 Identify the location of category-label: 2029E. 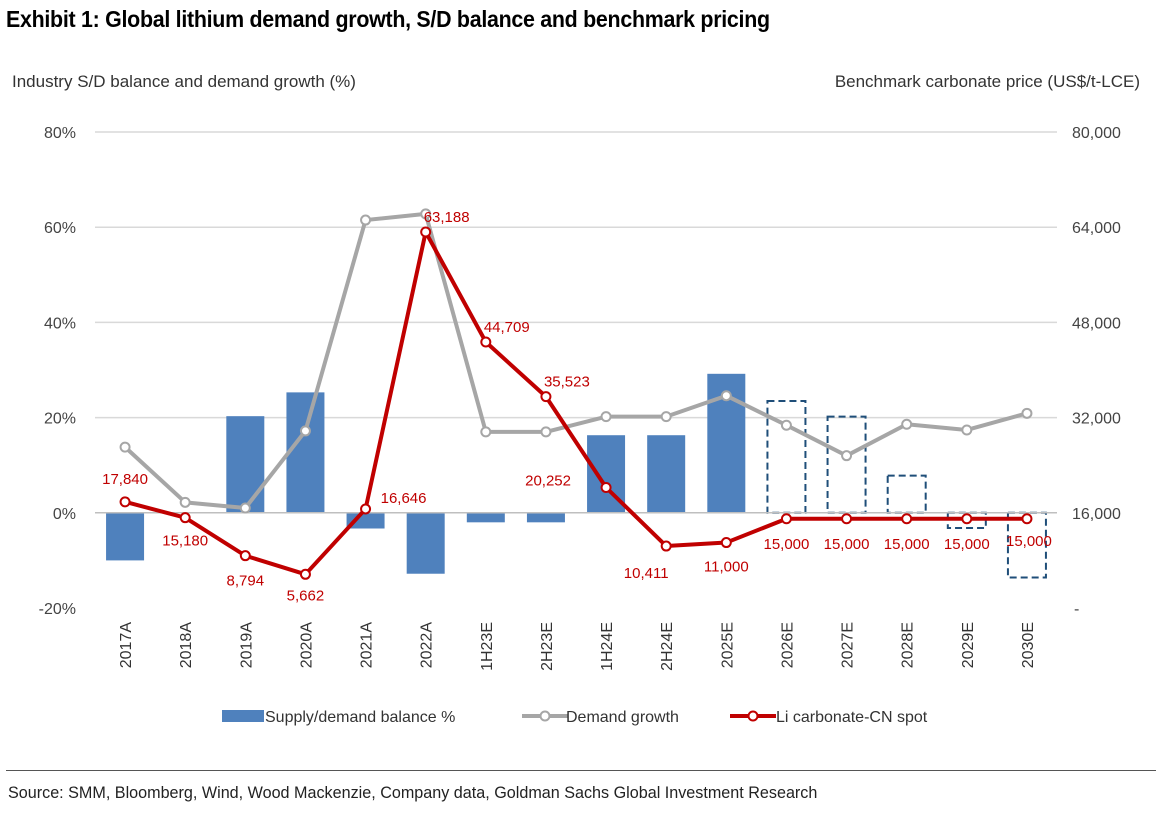
(968, 645).